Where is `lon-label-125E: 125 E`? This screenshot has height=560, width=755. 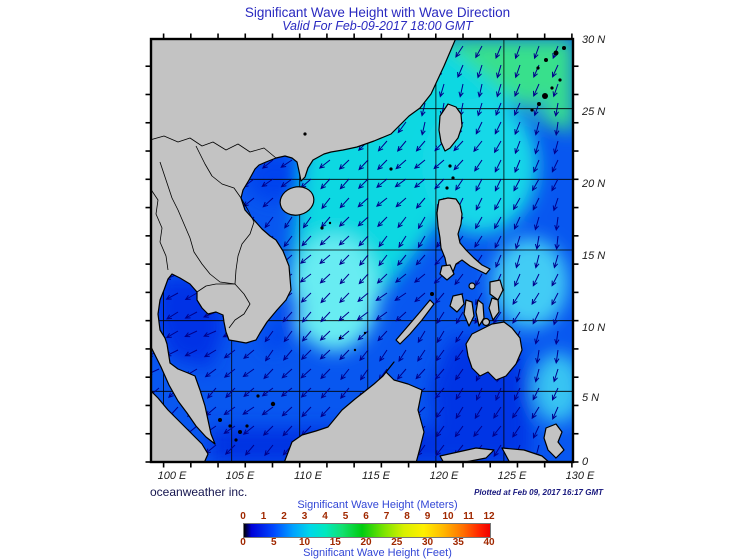
lon-label-125E: 125 E is located at coordinates (512, 476).